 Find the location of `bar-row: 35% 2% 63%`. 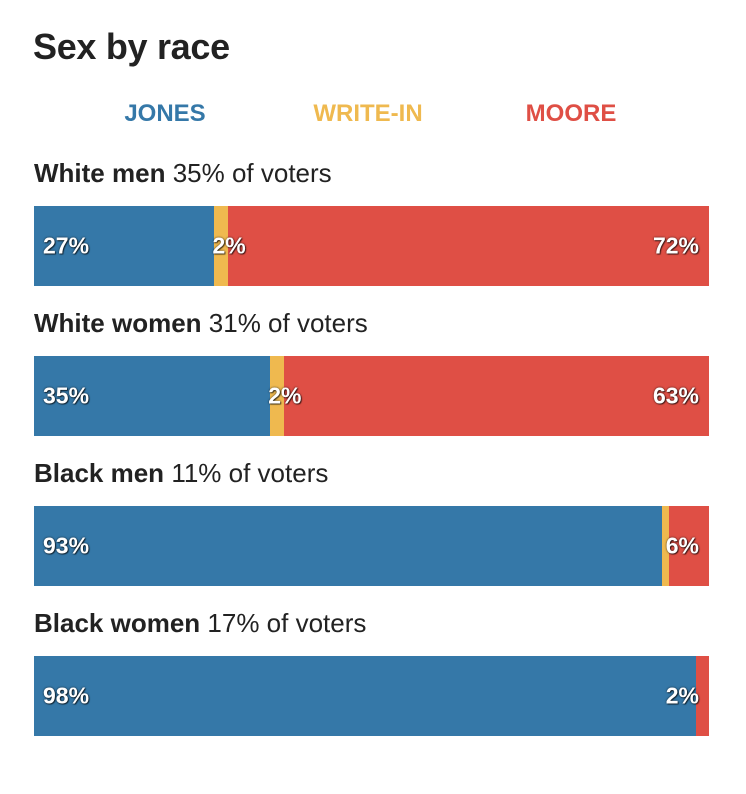

bar-row: 35% 2% 63% is located at coordinates (371, 396).